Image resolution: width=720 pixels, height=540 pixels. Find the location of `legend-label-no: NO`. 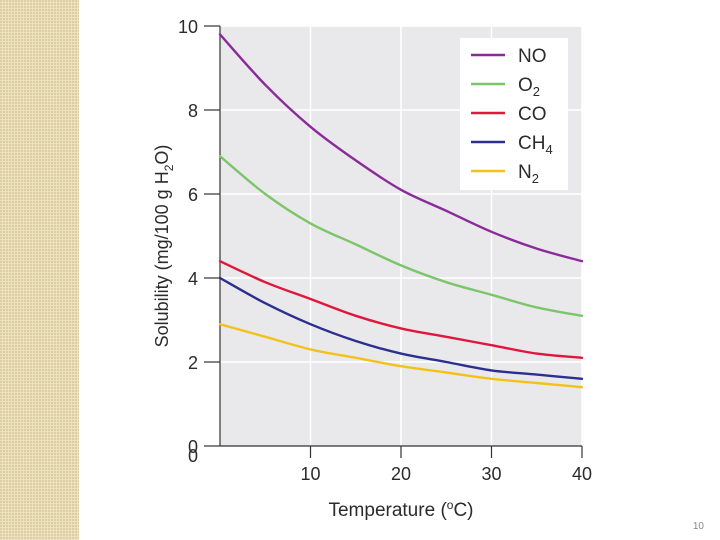

legend-label-no: NO is located at coordinates (532, 56).